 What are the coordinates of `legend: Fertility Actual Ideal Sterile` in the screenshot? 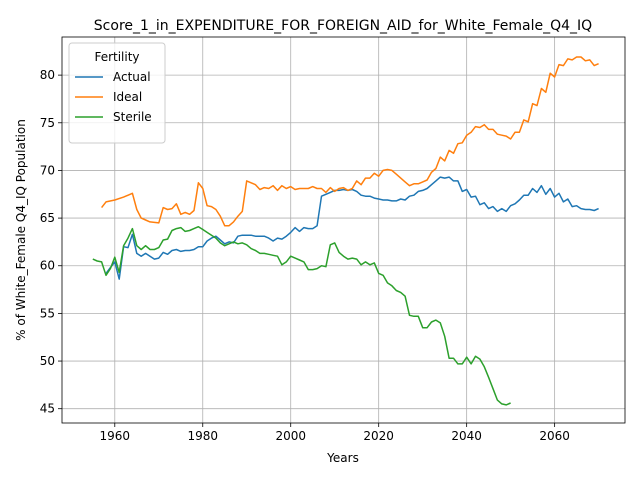 It's located at (117, 93).